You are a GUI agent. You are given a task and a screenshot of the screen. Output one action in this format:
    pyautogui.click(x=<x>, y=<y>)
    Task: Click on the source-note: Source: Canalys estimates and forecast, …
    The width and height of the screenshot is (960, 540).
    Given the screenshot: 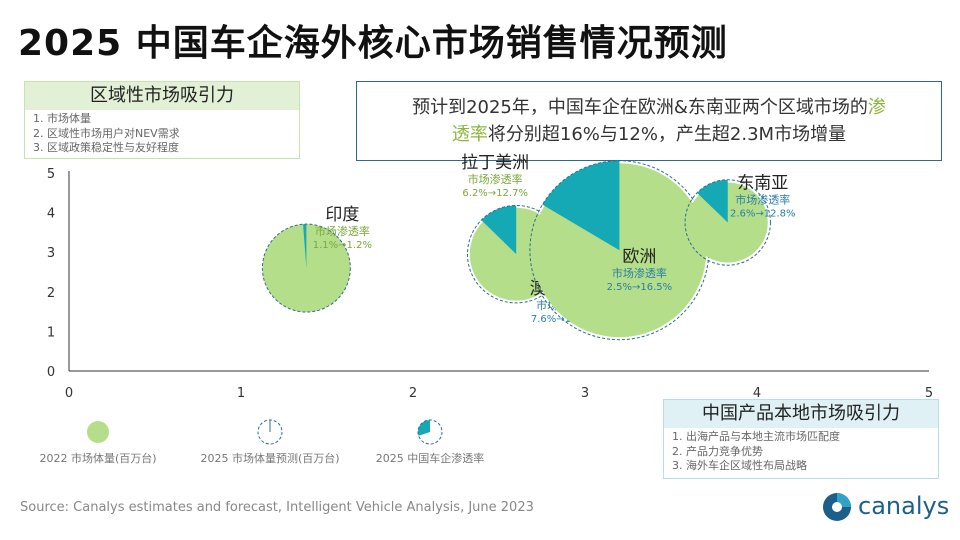 What is the action you would take?
    pyautogui.click(x=277, y=507)
    